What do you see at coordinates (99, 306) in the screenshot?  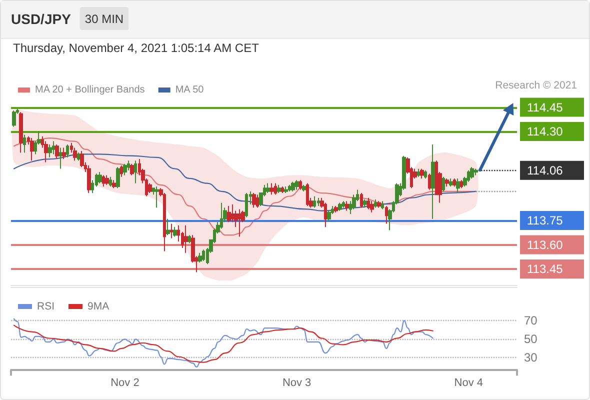 I see `legend-label: 9MA` at bounding box center [99, 306].